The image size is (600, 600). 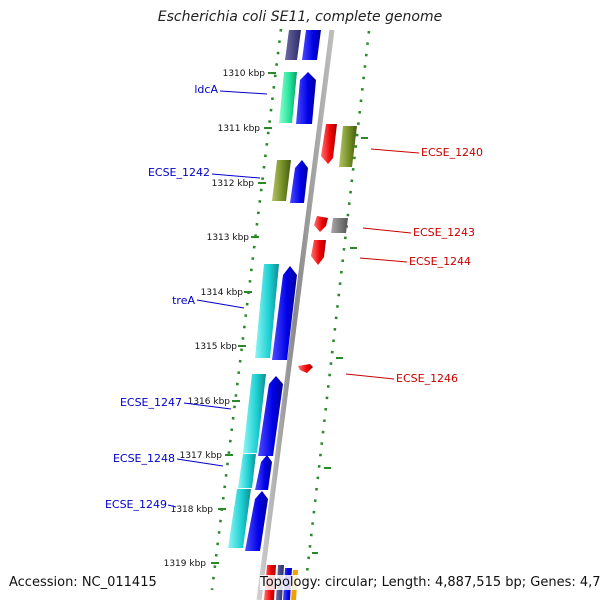 What do you see at coordinates (281, 180) in the screenshot?
I see `feature-ECSE_1242-gene` at bounding box center [281, 180].